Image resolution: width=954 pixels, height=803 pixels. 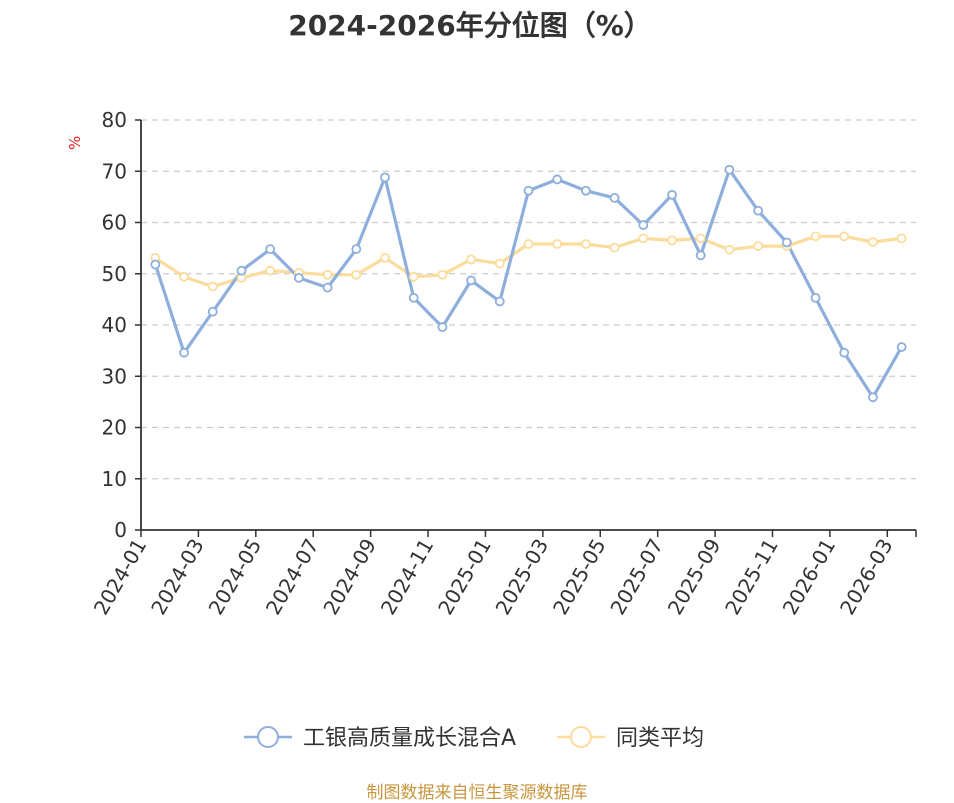 What do you see at coordinates (235, 577) in the screenshot?
I see `x-tick-label: 2024-05` at bounding box center [235, 577].